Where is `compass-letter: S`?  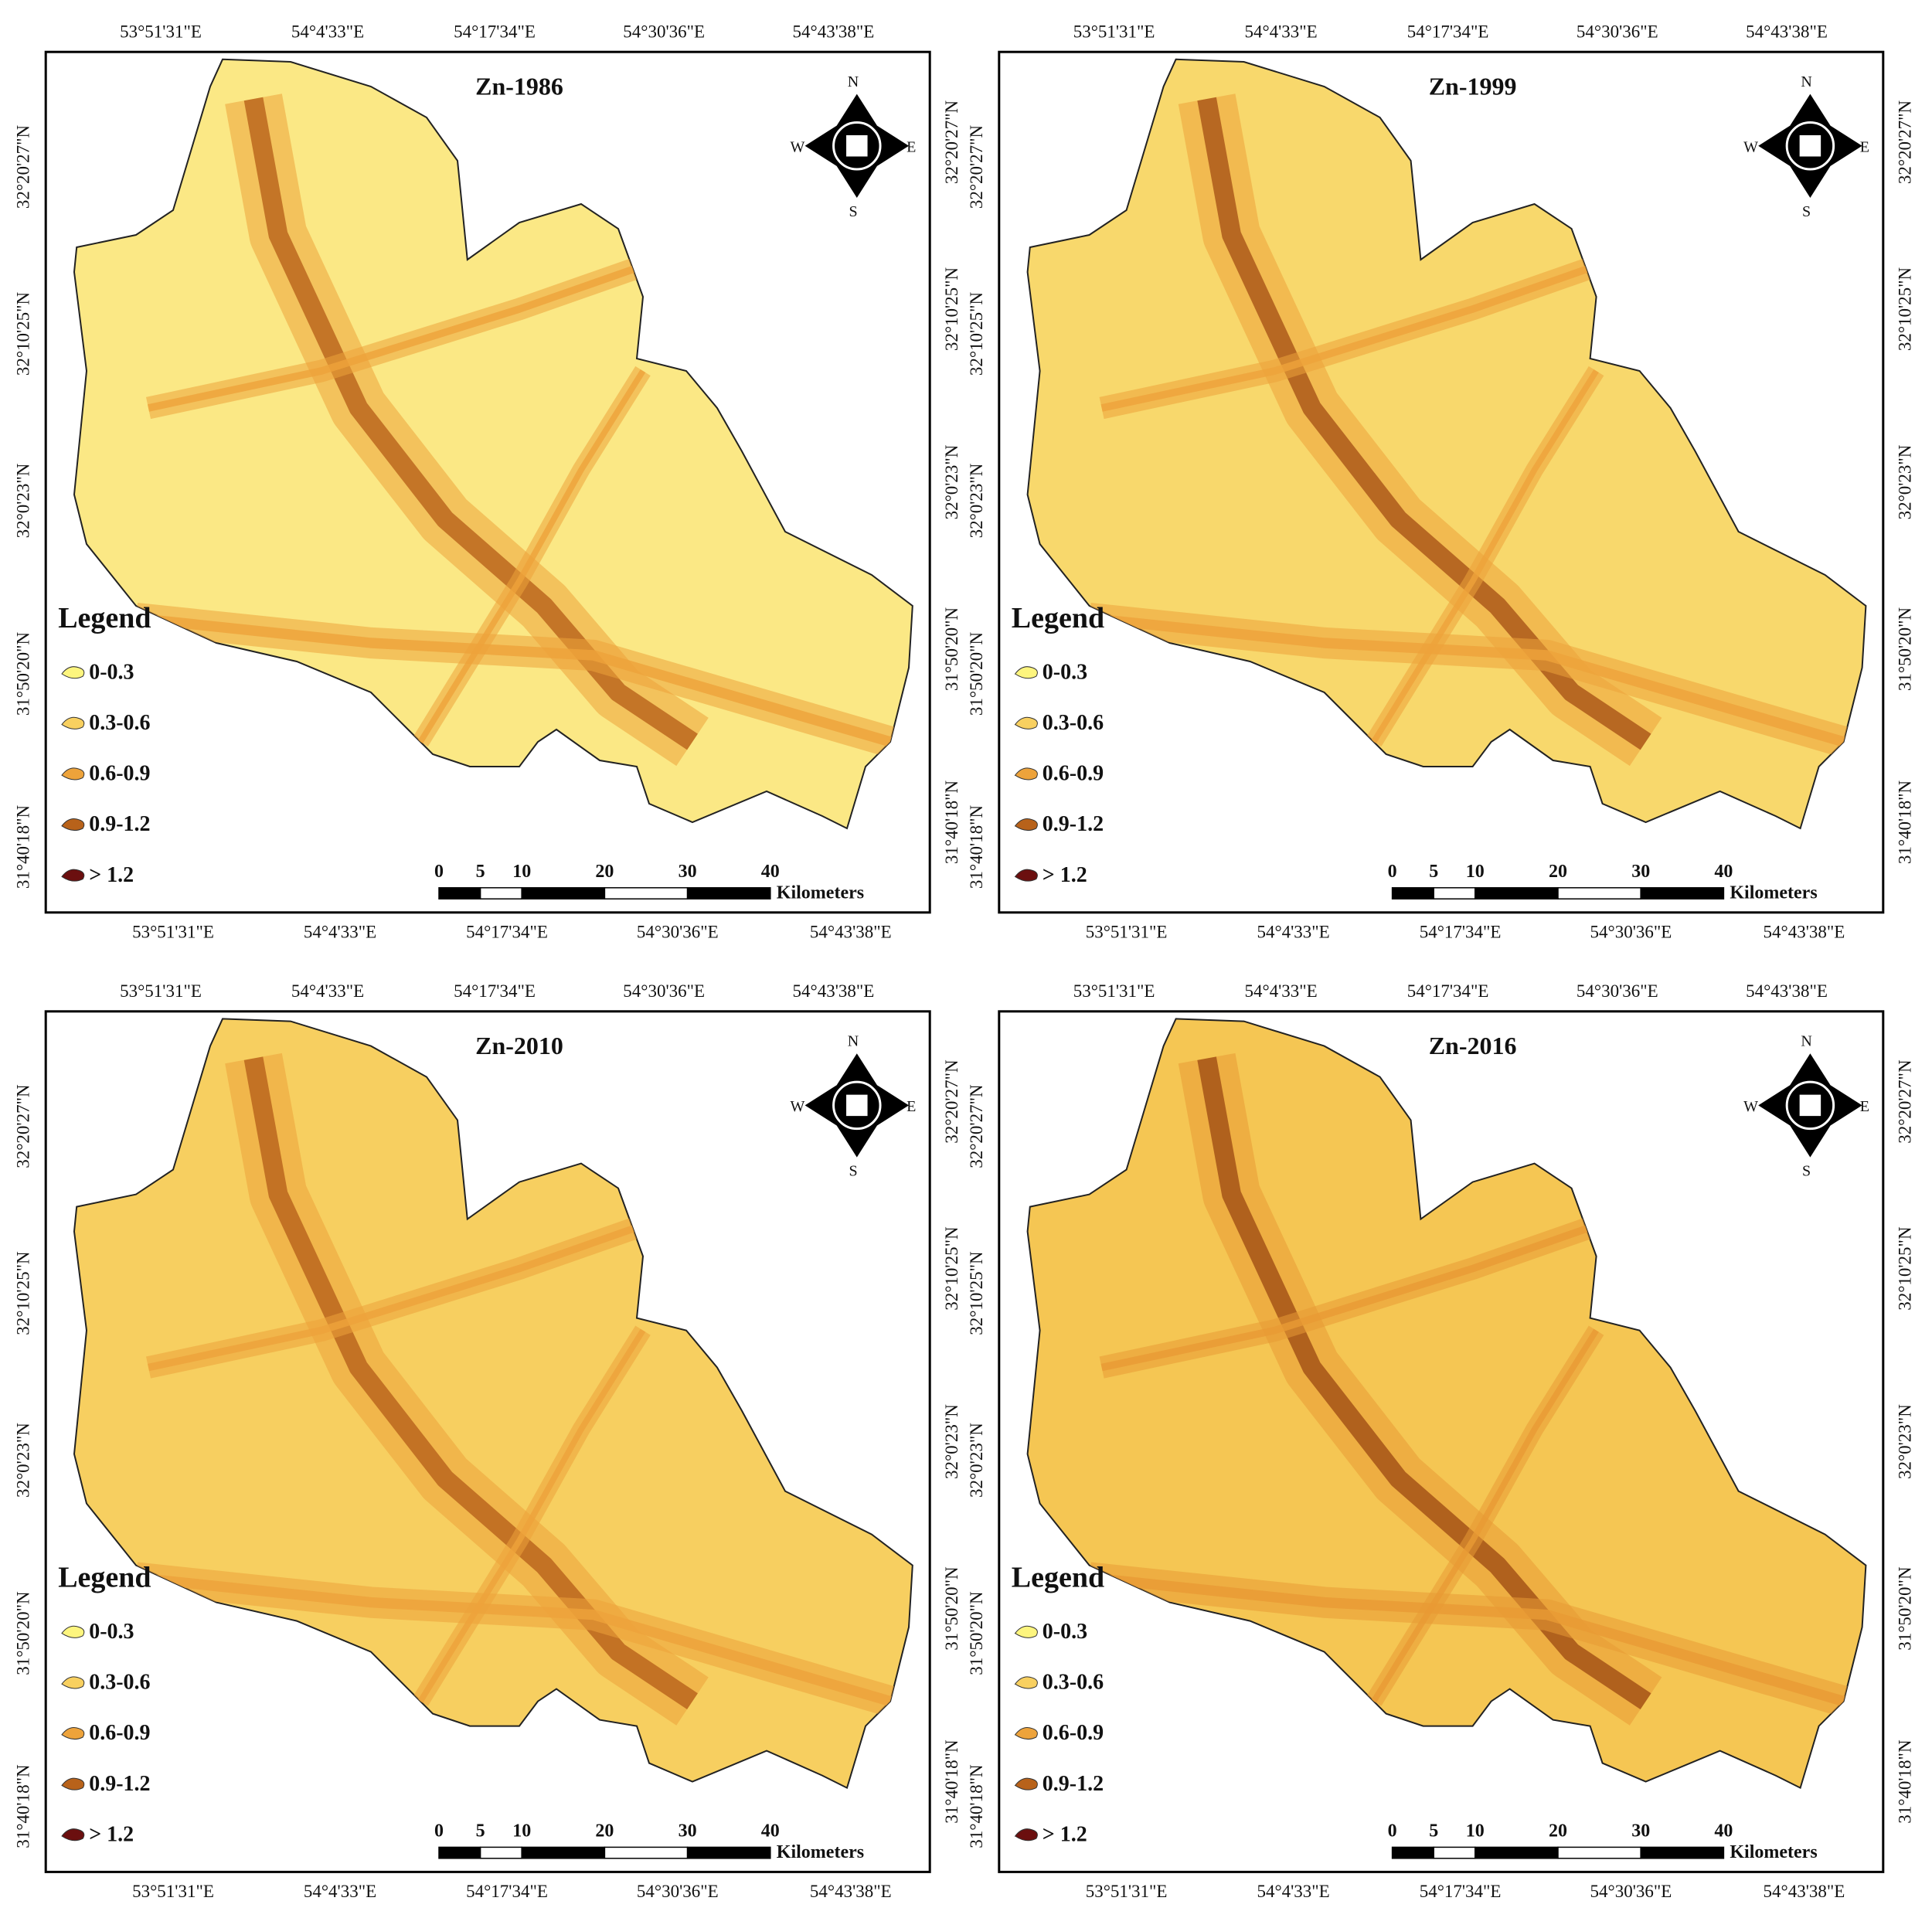 compass-letter: S is located at coordinates (853, 211).